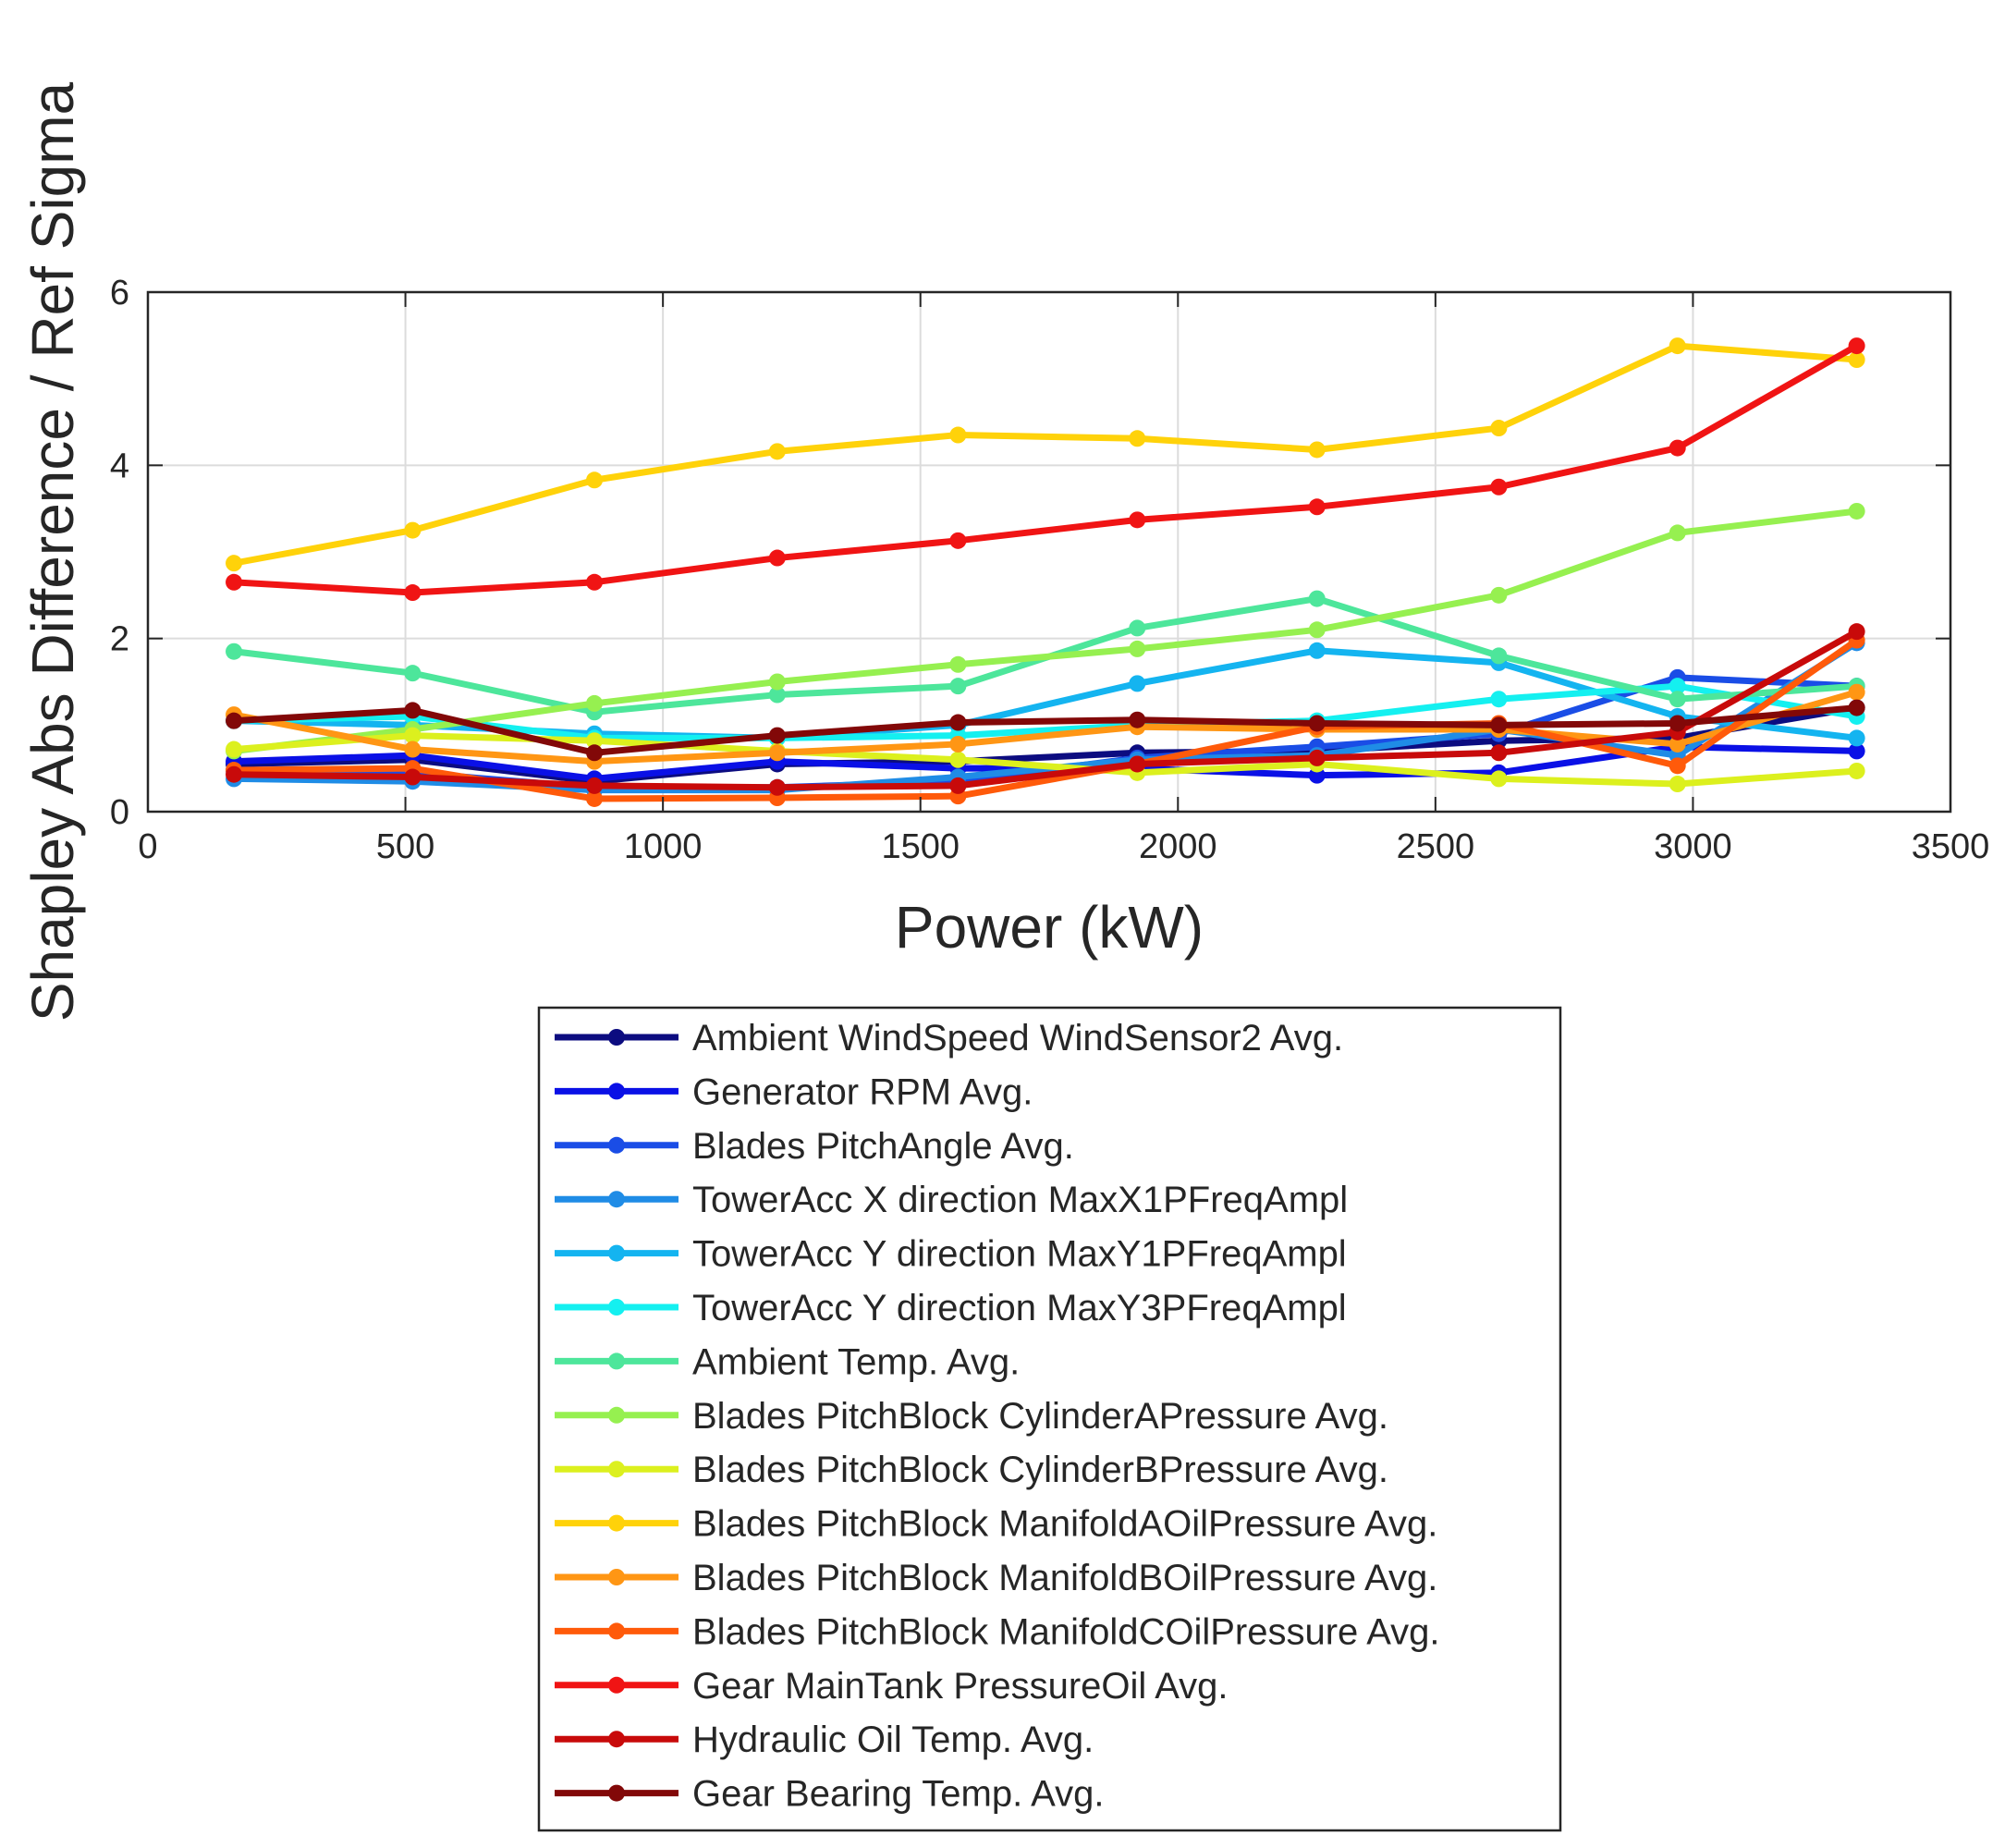  What do you see at coordinates (1017, 1038) in the screenshot?
I see `legend-label: Ambient WindSpeed WindSensor2 Avg.` at bounding box center [1017, 1038].